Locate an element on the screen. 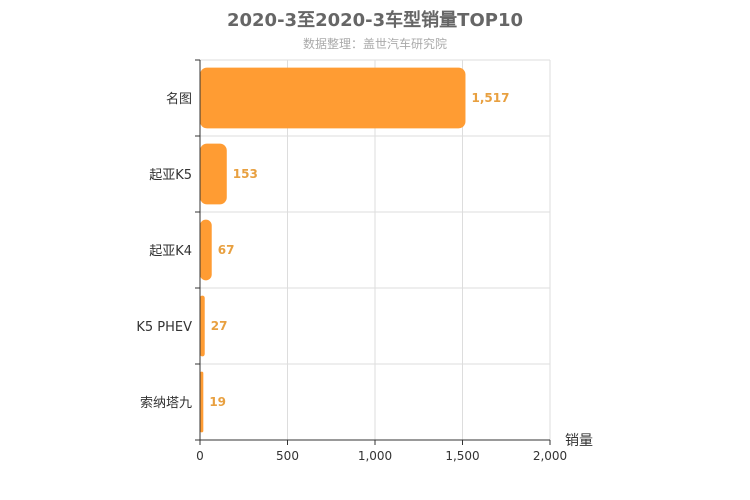 Image resolution: width=750 pixels, height=500 pixels. x-tick-label: 1,500 is located at coordinates (462, 456).